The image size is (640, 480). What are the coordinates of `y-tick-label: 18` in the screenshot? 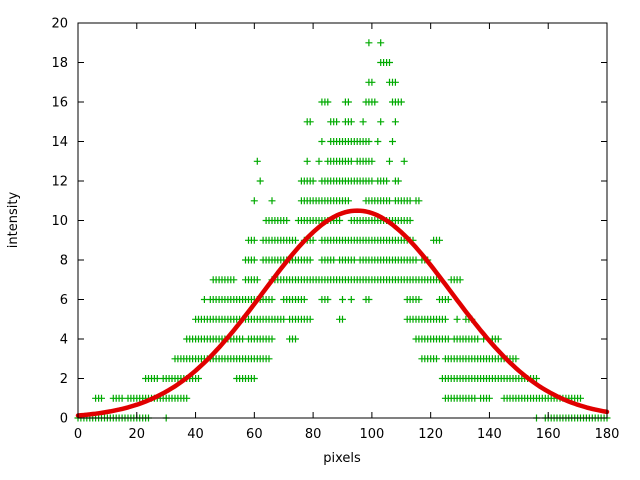 It's located at (59, 63).